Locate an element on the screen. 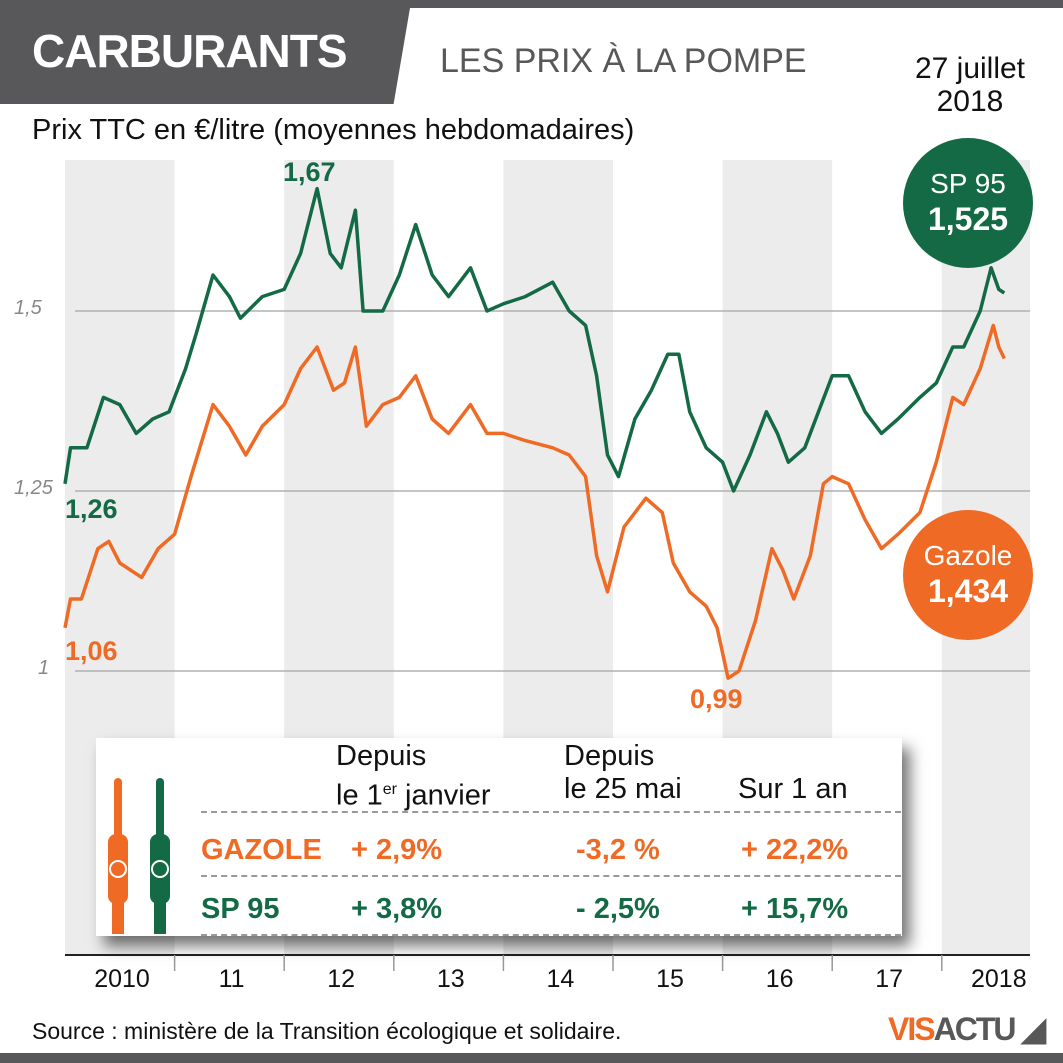 This screenshot has height=1063, width=1063. header-text: le 25 mai is located at coordinates (623, 789).